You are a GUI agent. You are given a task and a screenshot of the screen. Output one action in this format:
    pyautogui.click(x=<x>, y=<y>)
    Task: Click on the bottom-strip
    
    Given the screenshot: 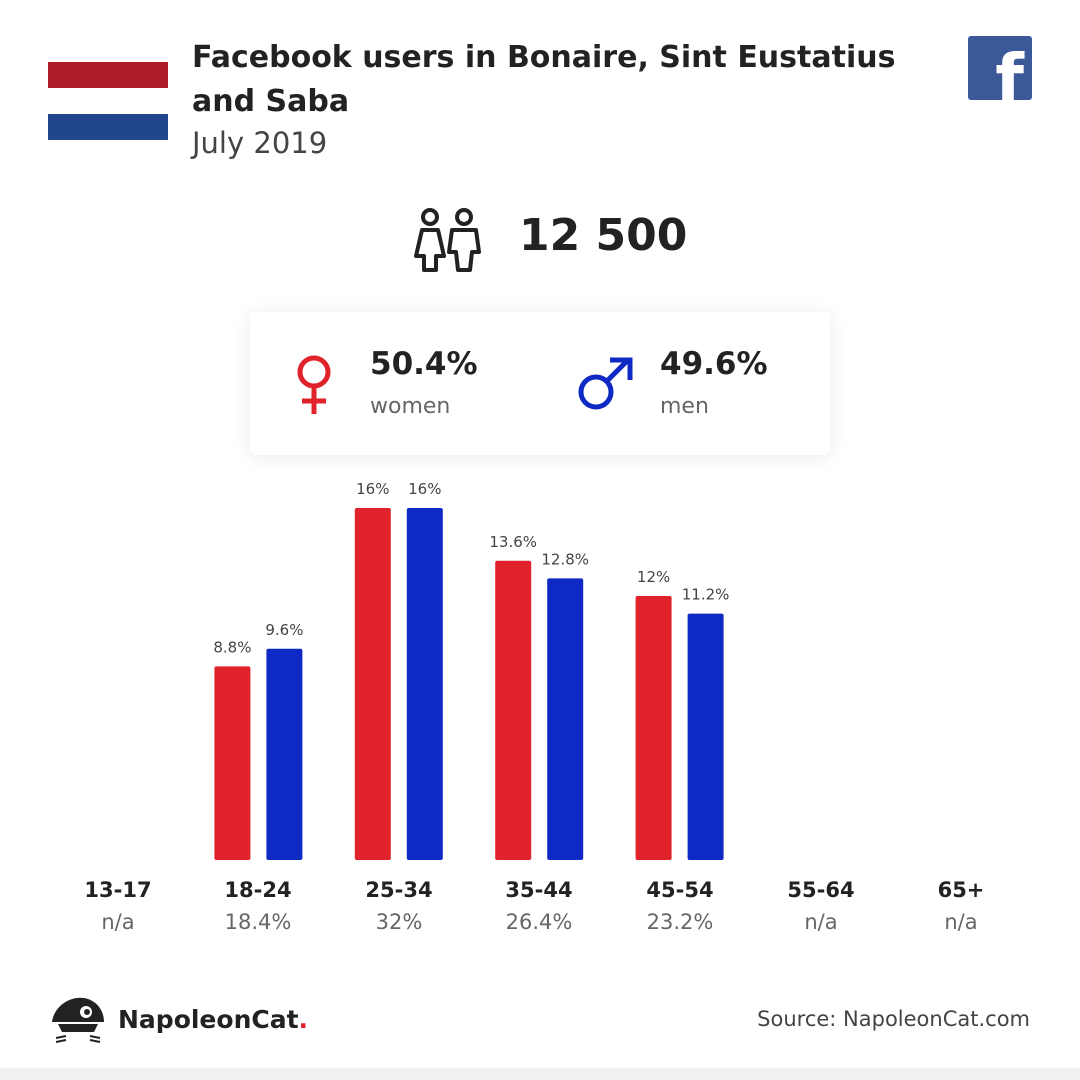 What is the action you would take?
    pyautogui.click(x=540, y=1074)
    